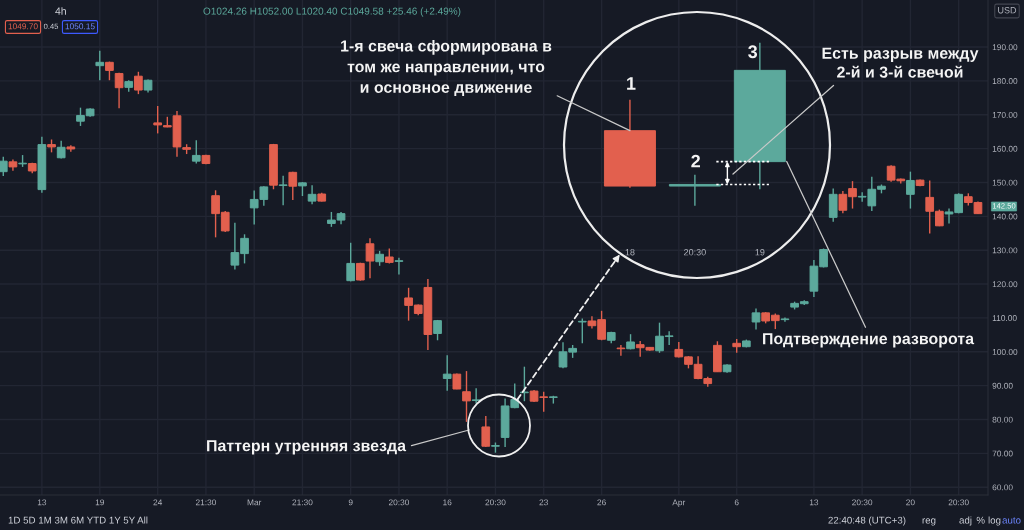 The width and height of the screenshot is (1024, 530). Describe the element at coordinates (447, 502) in the screenshot. I see `x-tick-label: 16` at that location.